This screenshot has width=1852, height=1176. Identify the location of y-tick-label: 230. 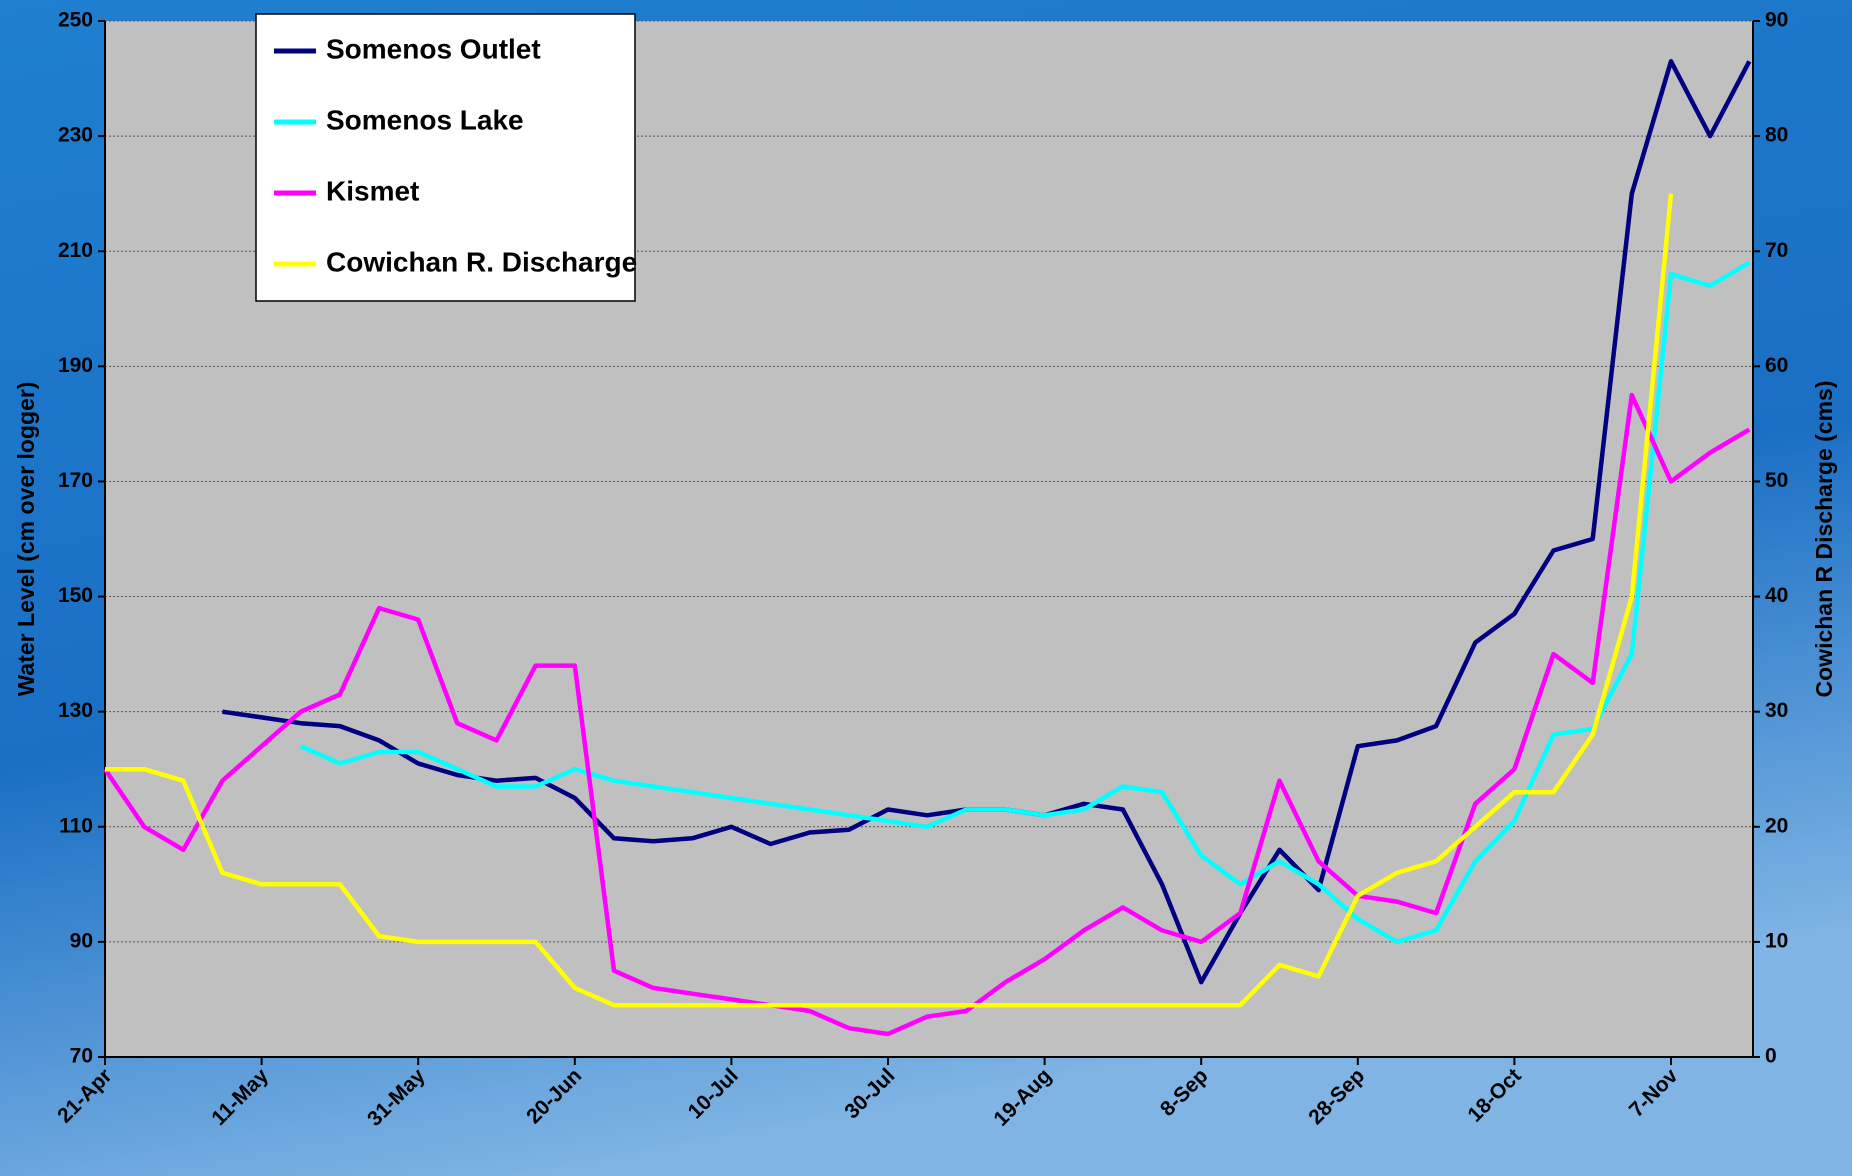
(75, 135).